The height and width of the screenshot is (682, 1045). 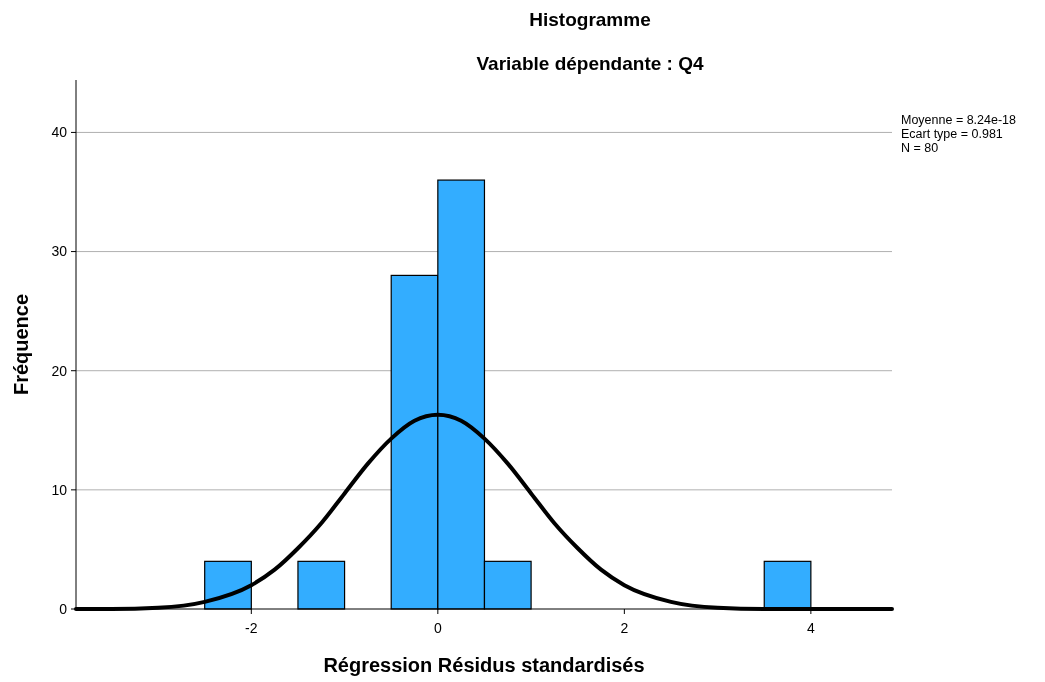 What do you see at coordinates (63, 608) in the screenshot?
I see `y-tick-label: 0` at bounding box center [63, 608].